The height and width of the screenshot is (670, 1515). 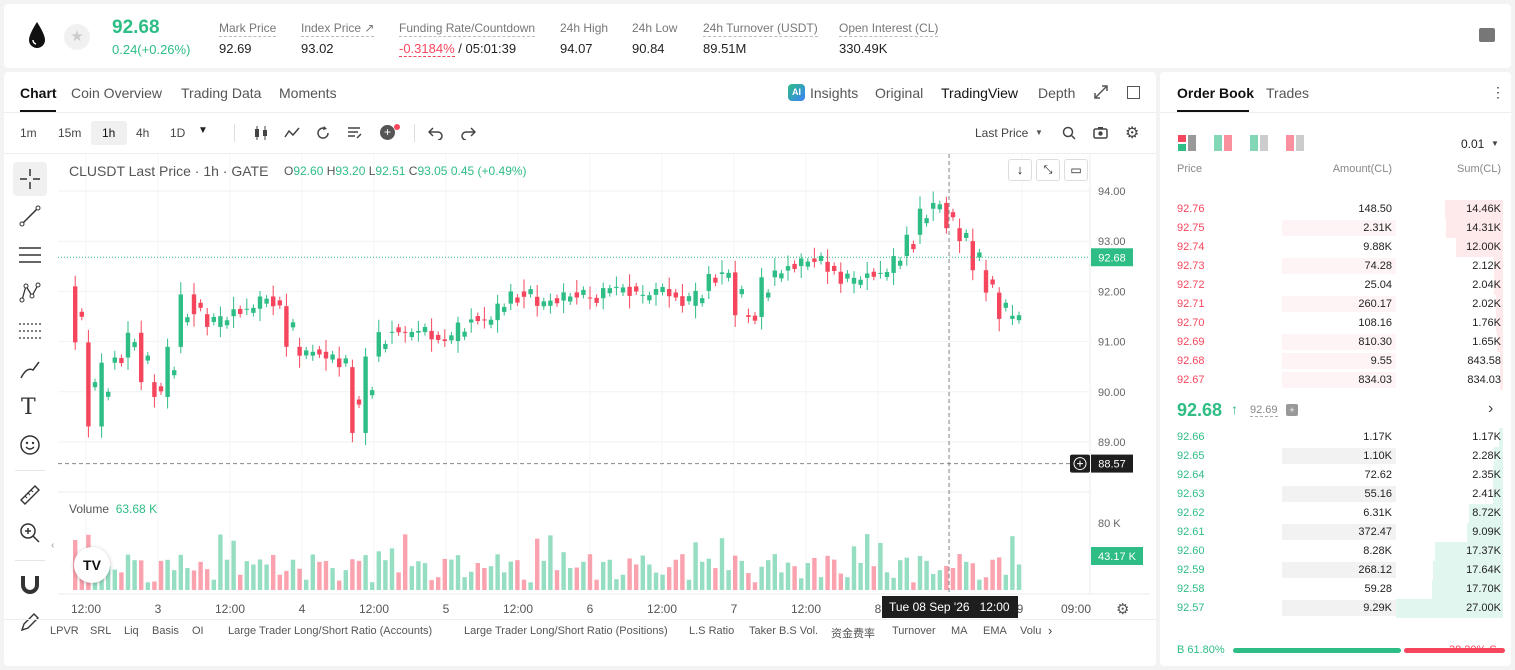 What do you see at coordinates (1336, 266) in the screenshot?
I see `ask-row: 92.73 74.28 2.12K` at bounding box center [1336, 266].